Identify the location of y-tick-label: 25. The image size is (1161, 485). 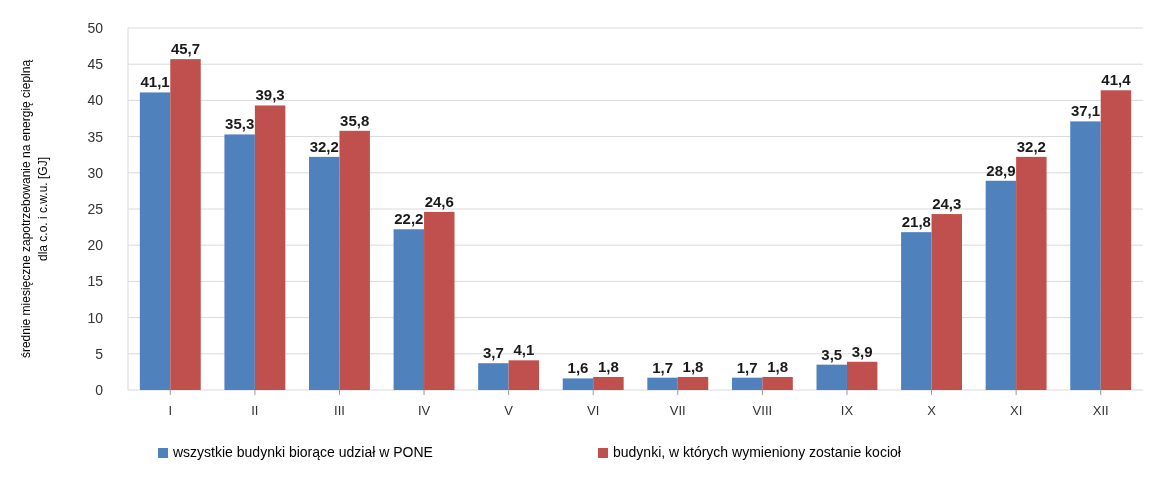
(95, 208).